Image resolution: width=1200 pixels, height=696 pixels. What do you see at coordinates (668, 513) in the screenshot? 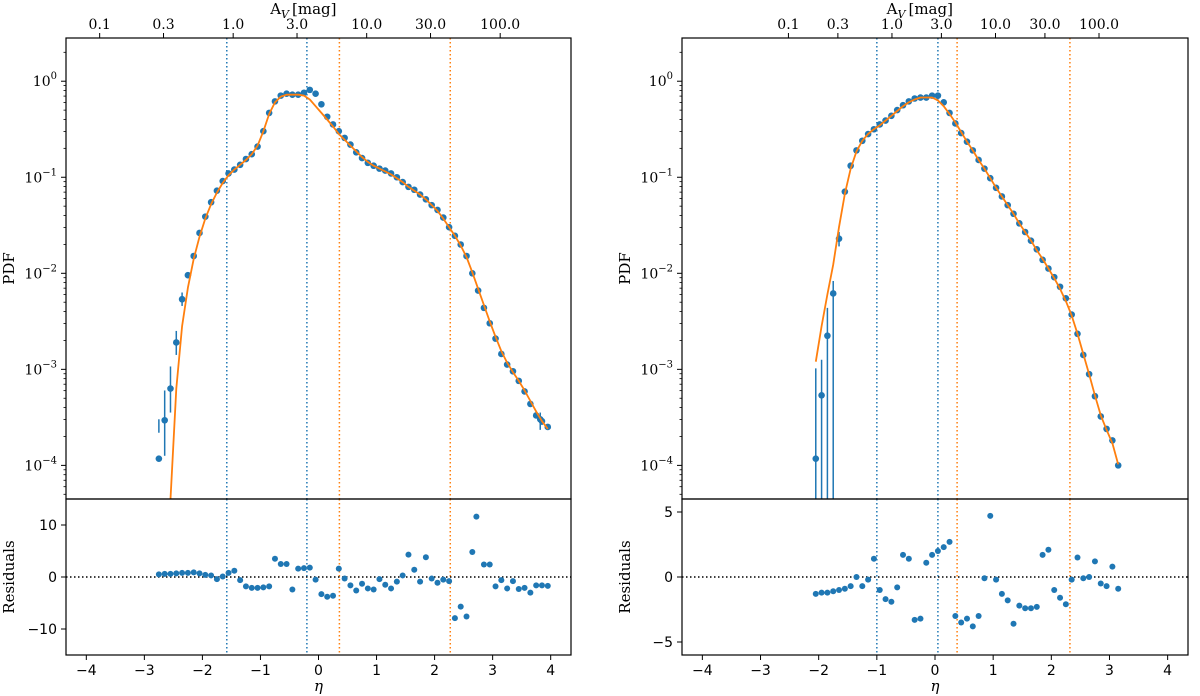
I see `res-y-tick-label: 5` at bounding box center [668, 513].